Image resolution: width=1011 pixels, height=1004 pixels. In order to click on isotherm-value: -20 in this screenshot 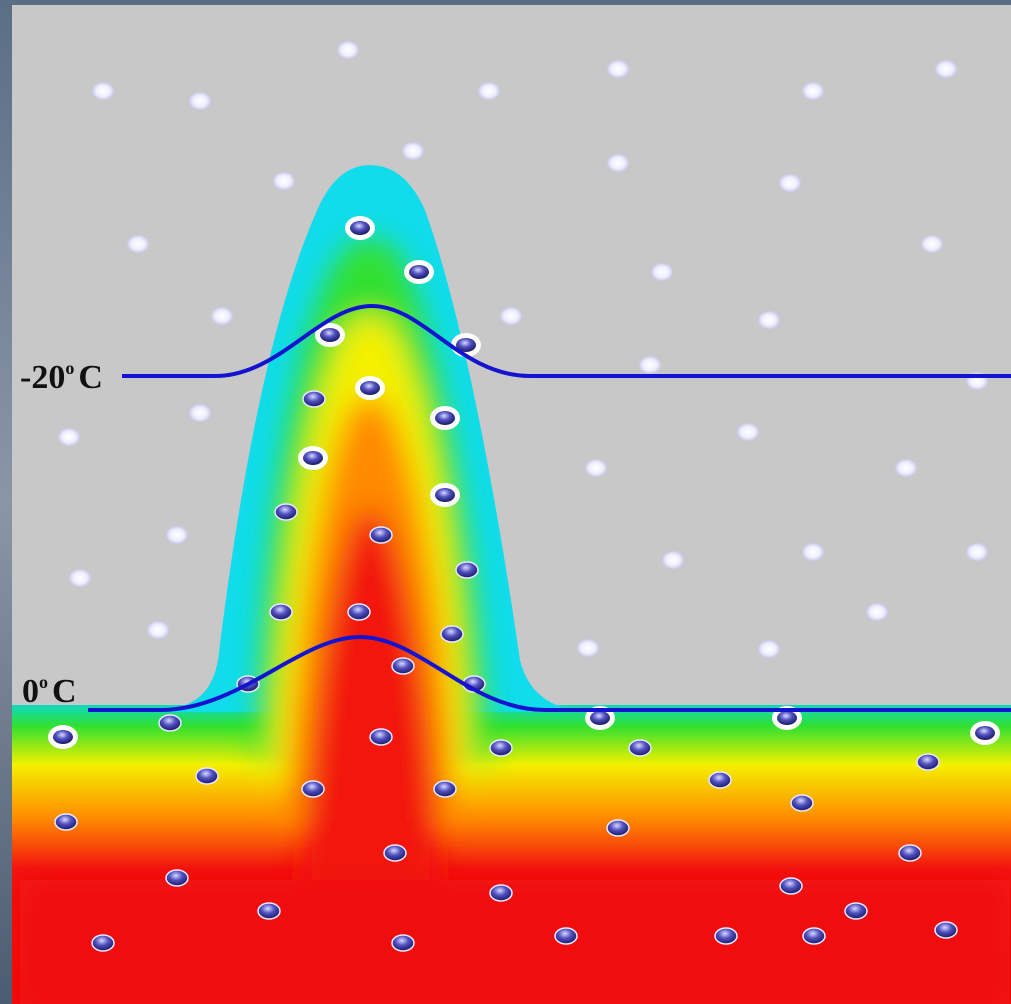, I will do `click(42, 377)`.